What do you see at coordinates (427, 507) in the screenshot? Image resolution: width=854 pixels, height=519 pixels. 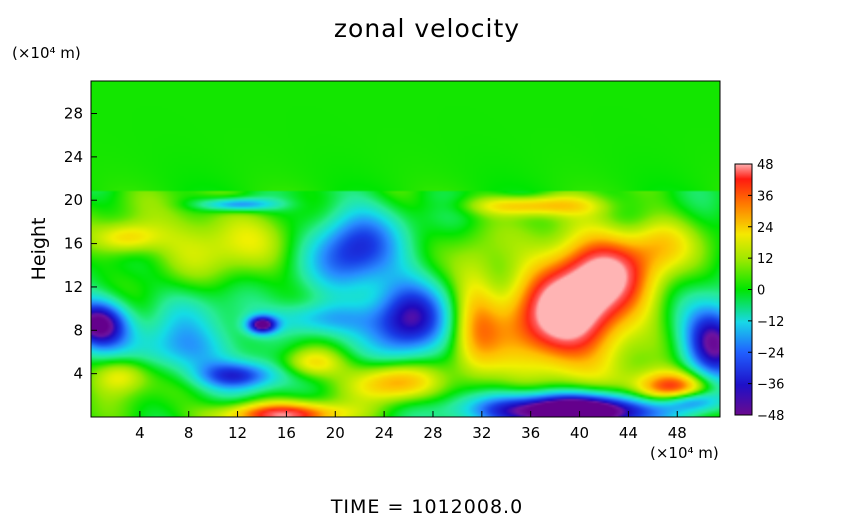 I see `time-readout: TIME = 1012008.0` at bounding box center [427, 507].